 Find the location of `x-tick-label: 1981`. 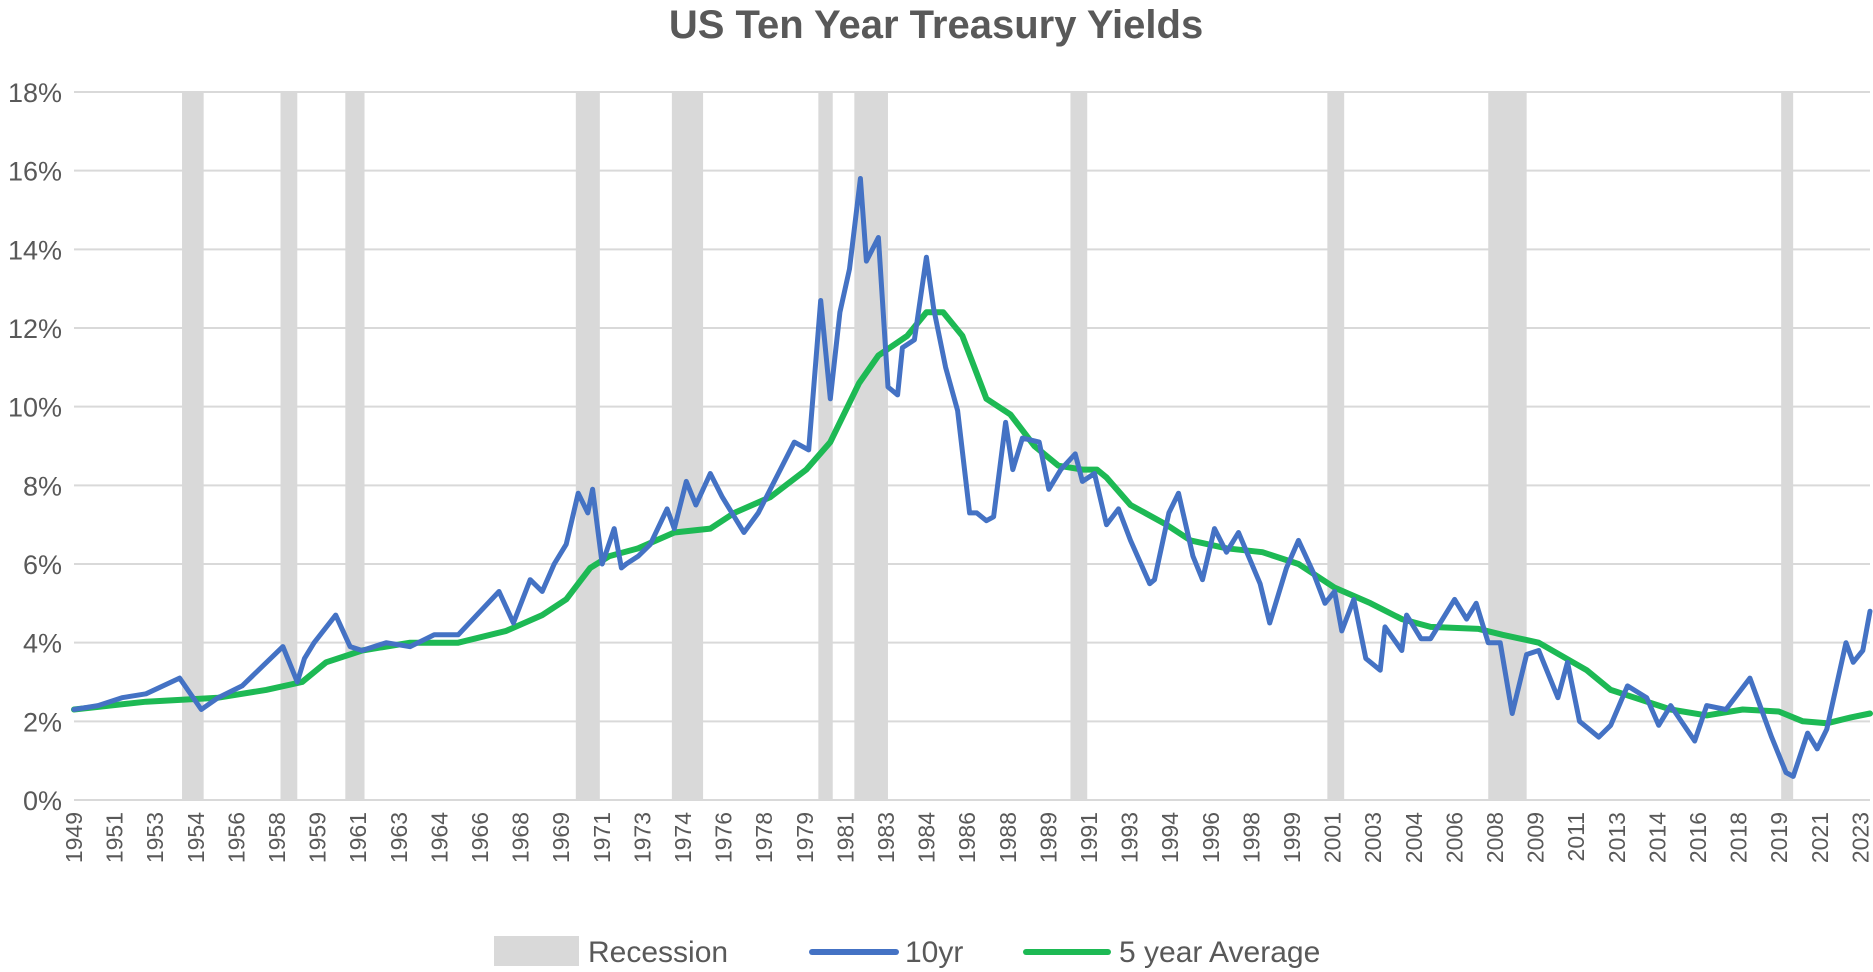

x-tick-label: 1981 is located at coordinates (845, 837).